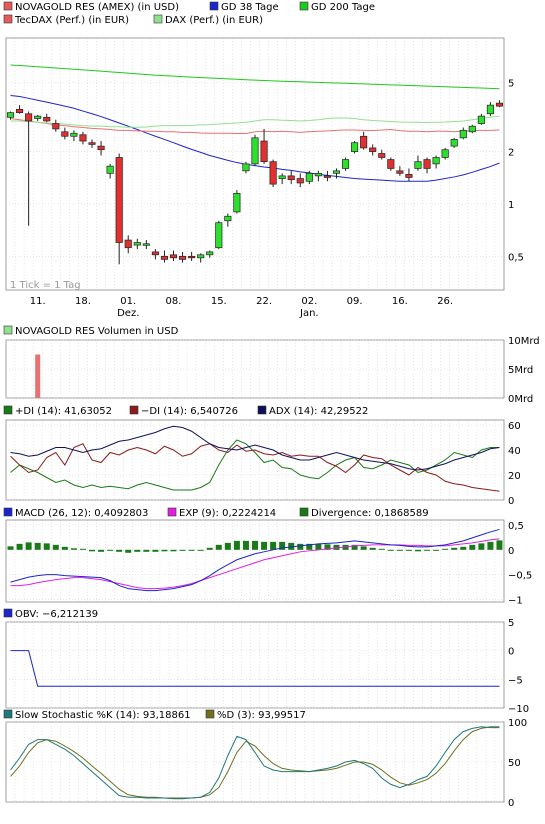 The height and width of the screenshot is (824, 545). I want to click on stoch-panel-axis-tick: 0, so click(511, 803).